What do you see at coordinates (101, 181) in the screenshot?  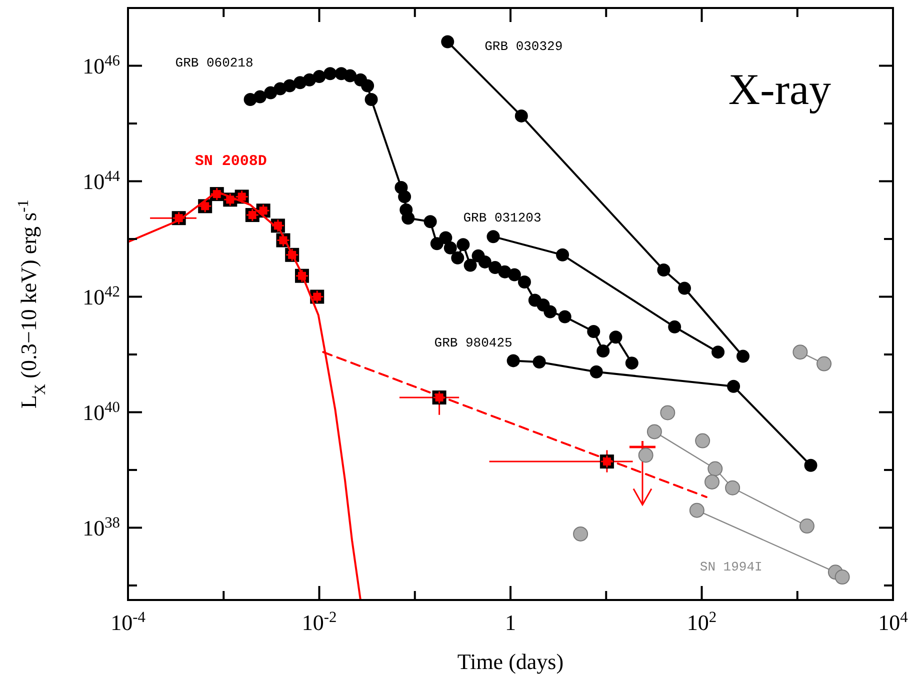 I see `y-tick-label: 10$^{44}$` at bounding box center [101, 181].